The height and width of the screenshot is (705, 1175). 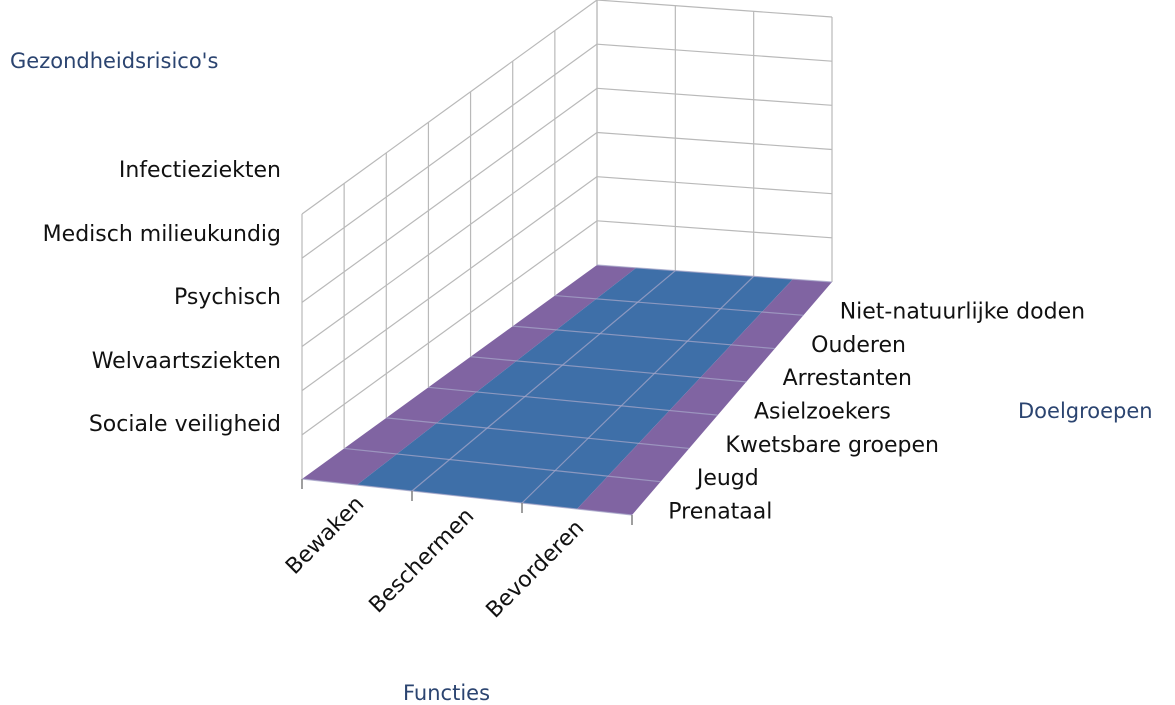 What do you see at coordinates (832, 445) in the screenshot?
I see `y-tick-label: Kwetsbare groepen` at bounding box center [832, 445].